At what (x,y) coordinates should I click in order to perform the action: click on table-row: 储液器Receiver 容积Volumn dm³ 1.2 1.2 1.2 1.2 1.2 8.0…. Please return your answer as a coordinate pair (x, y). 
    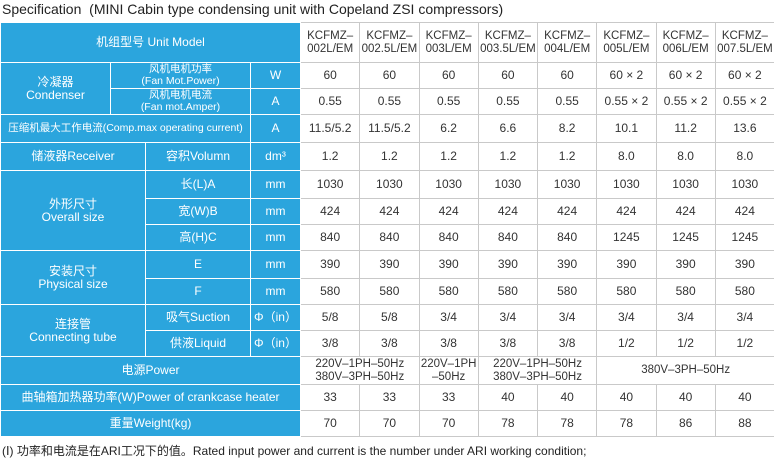
    Looking at the image, I should click on (387, 156).